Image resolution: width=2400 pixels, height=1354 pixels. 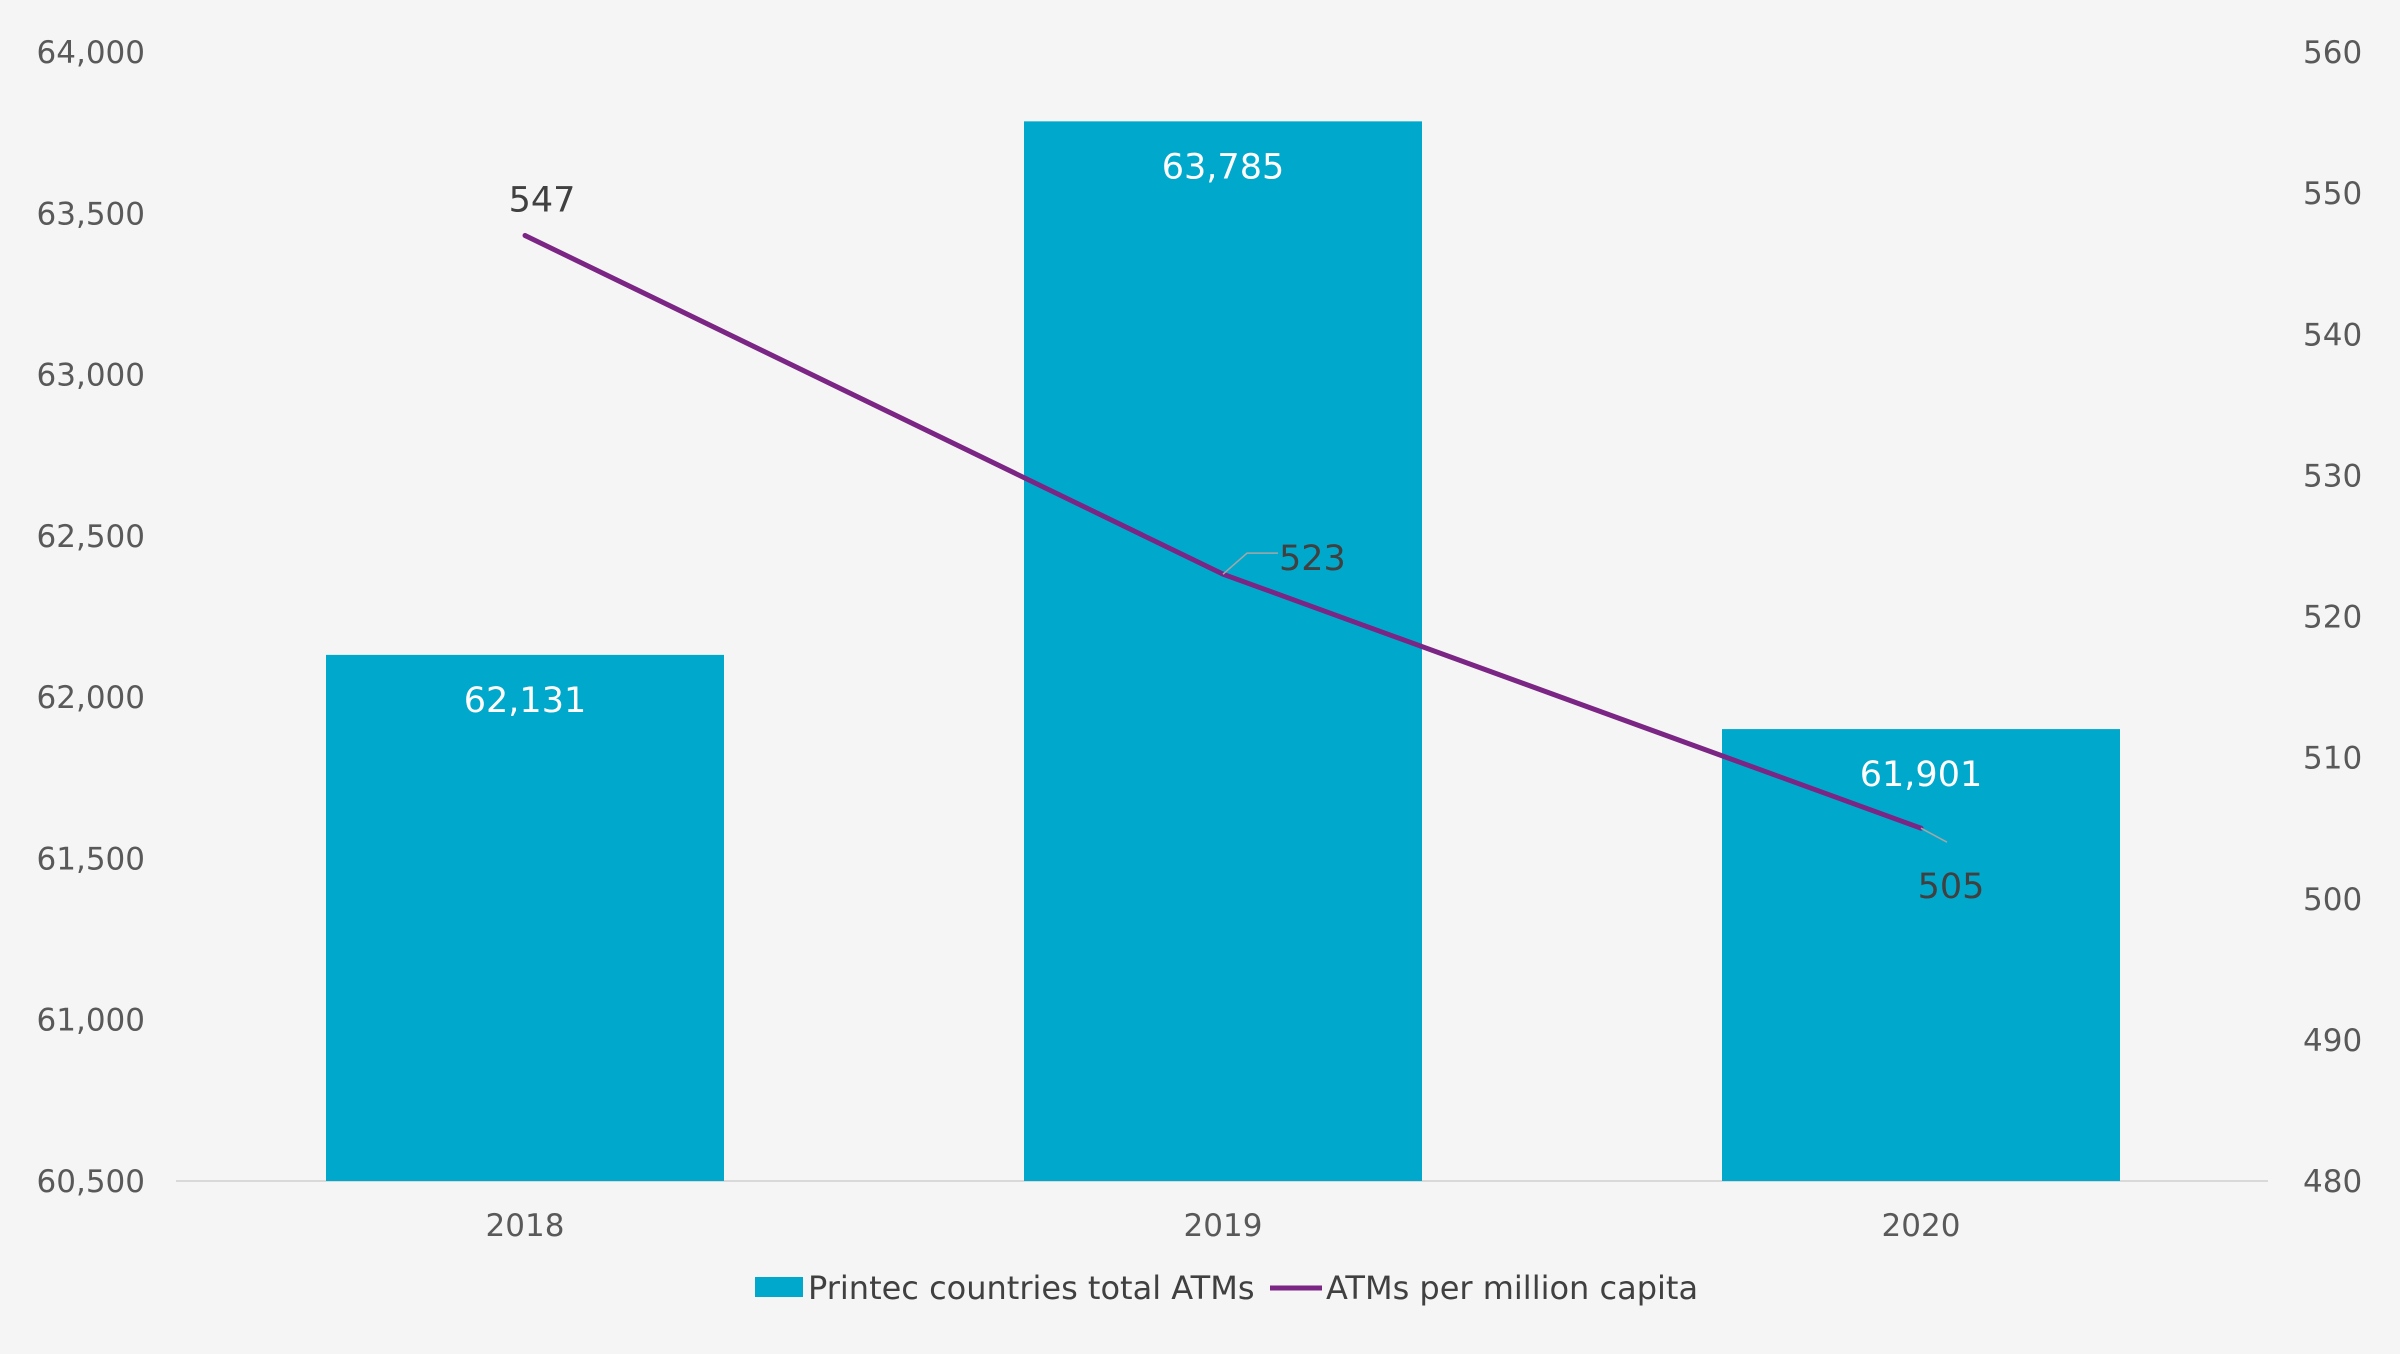 What do you see at coordinates (1223, 1226) in the screenshot?
I see `x-tick-label: 2019` at bounding box center [1223, 1226].